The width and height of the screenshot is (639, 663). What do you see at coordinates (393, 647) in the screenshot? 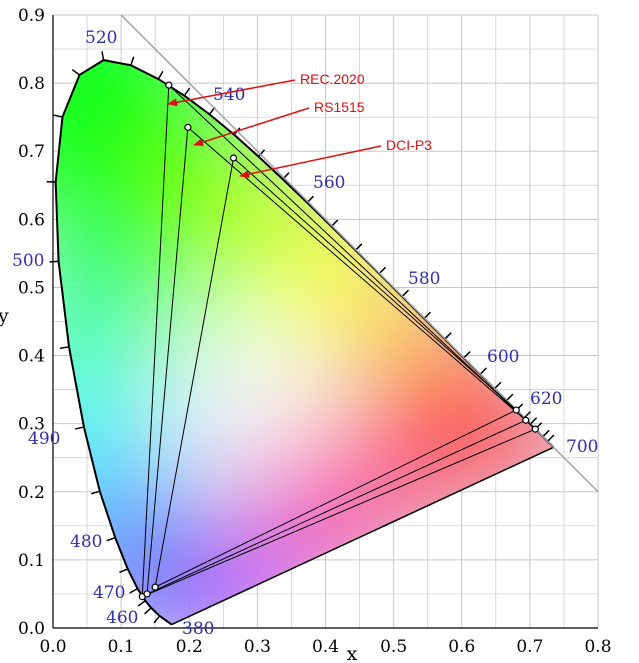
I see `x-tick-label: 0.5` at bounding box center [393, 647].